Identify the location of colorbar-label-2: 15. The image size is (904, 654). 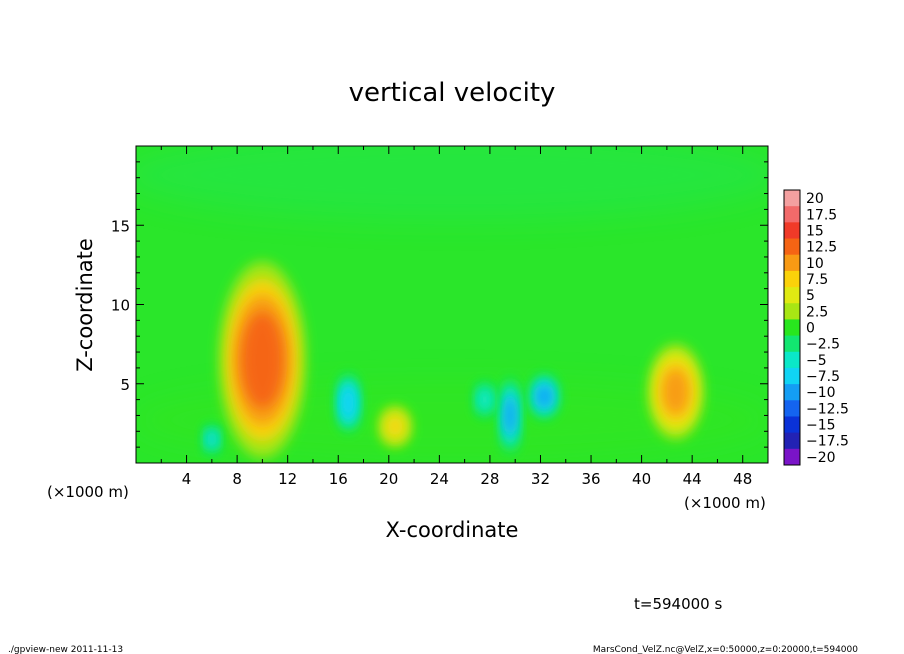
(815, 231).